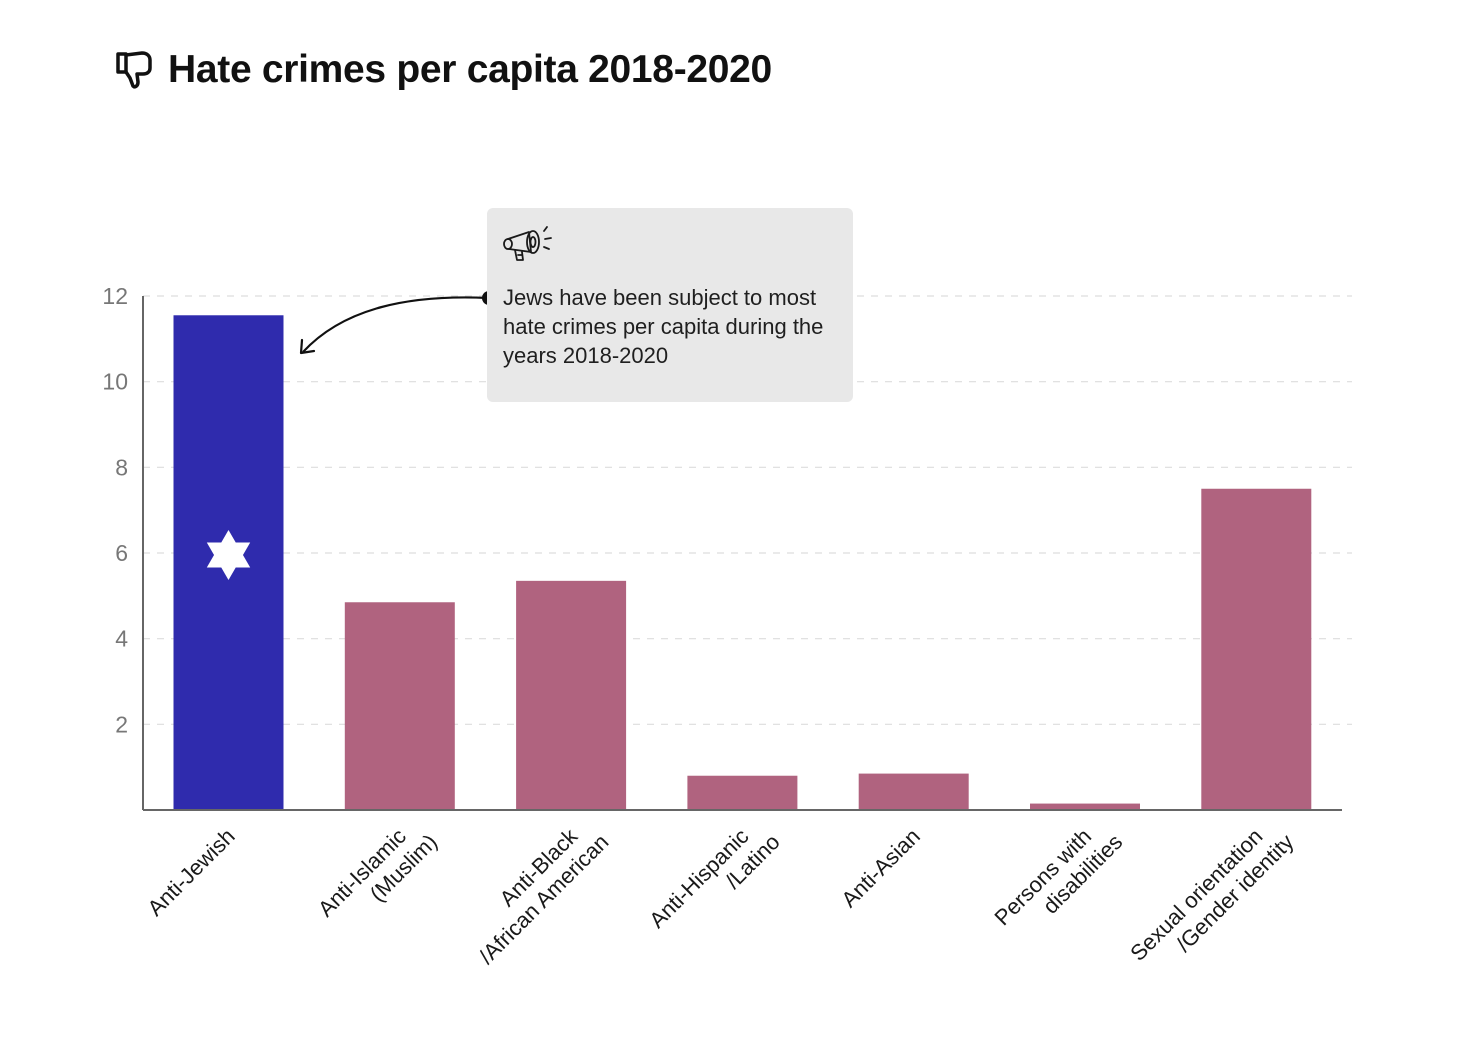 This screenshot has height=1058, width=1480. What do you see at coordinates (115, 510) in the screenshot?
I see `y-axis-ticks: 2 4 6 8 10 12` at bounding box center [115, 510].